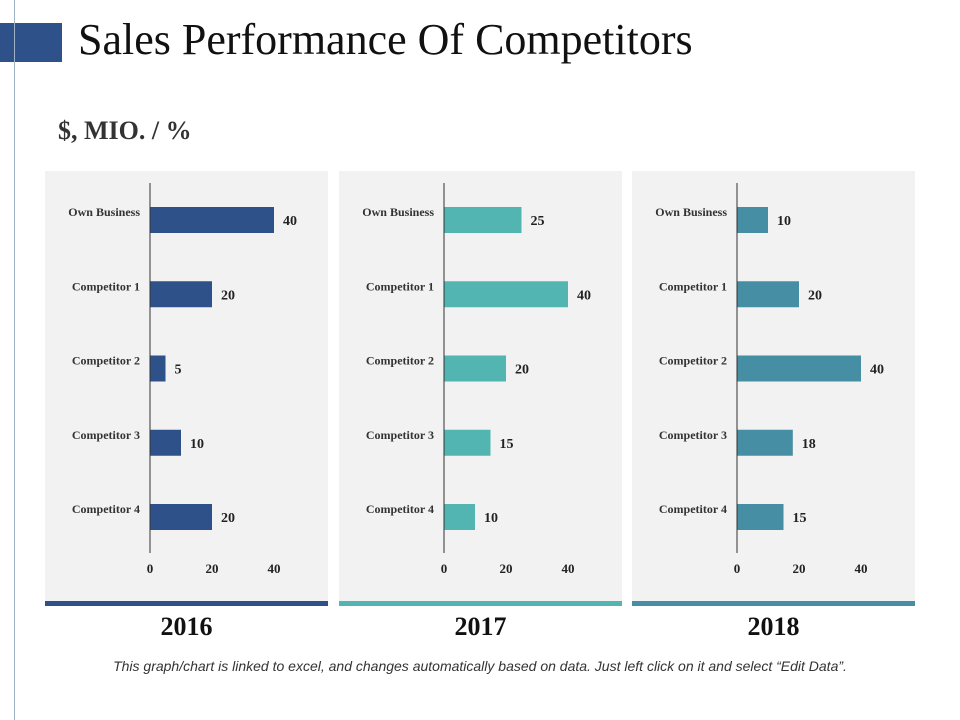 This screenshot has width=960, height=720. I want to click on value-label: 5, so click(178, 370).